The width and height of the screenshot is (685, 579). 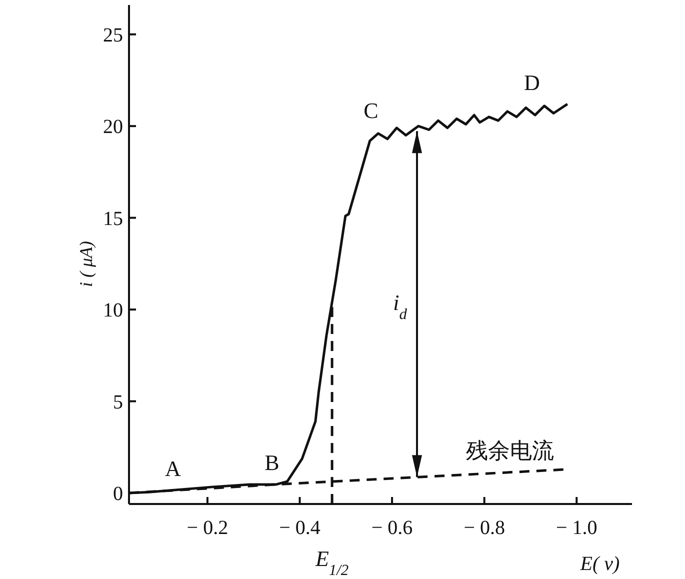 What do you see at coordinates (113, 127) in the screenshot?
I see `y-tick-label: 20` at bounding box center [113, 127].